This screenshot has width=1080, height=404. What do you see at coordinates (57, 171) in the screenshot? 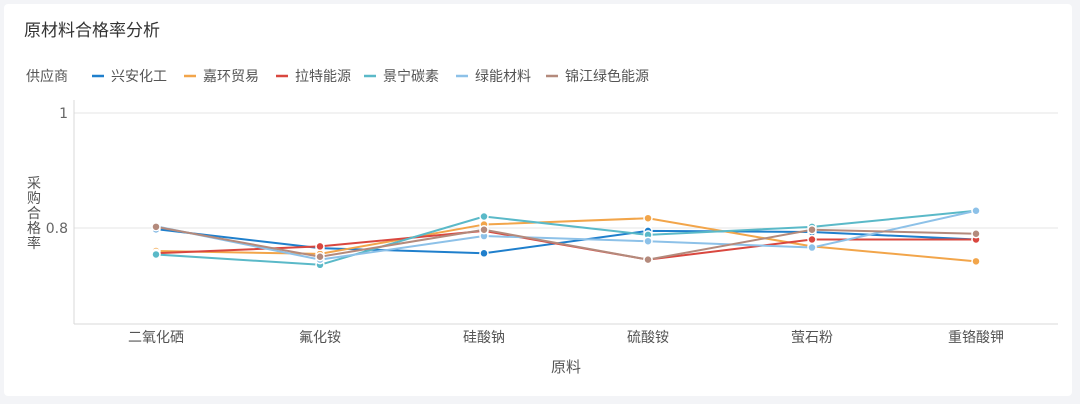
I see `y-axis-ticks: 10.8` at bounding box center [57, 171].